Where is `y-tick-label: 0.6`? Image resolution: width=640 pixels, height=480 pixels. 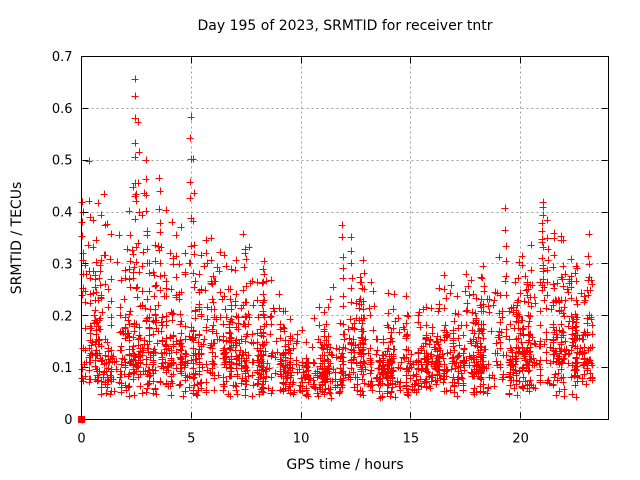
y-tick-label: 0.6 is located at coordinates (62, 109).